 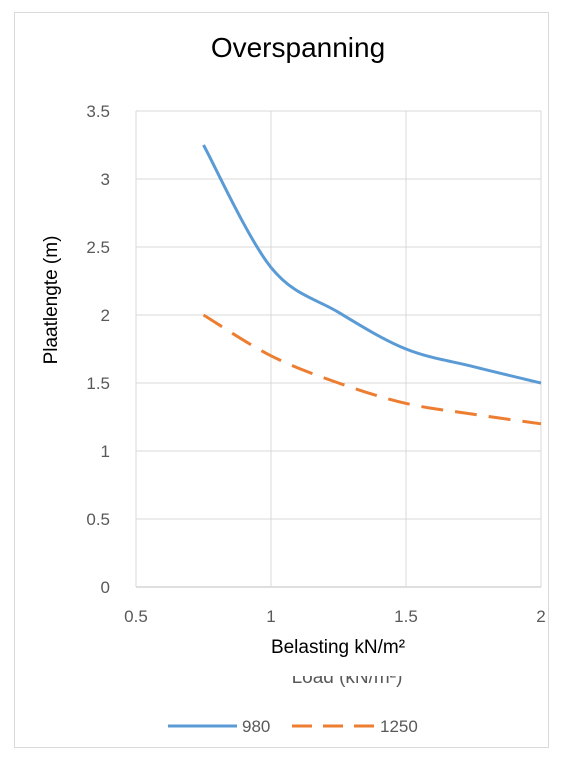 I want to click on y-tick-label: 2.5, so click(x=98, y=247).